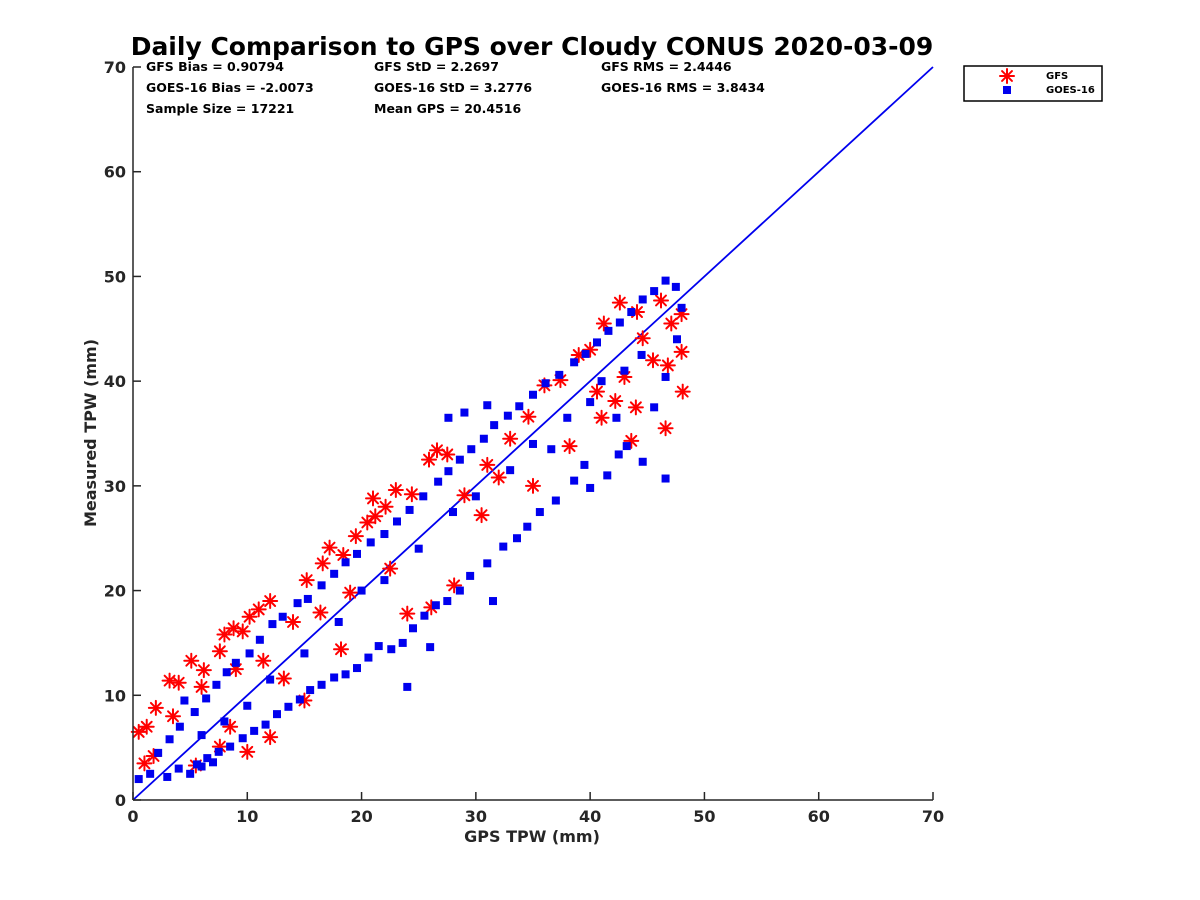  Describe the element at coordinates (453, 87) in the screenshot. I see `stat-goes-std: GOES-16 StD = 3.2776` at that location.